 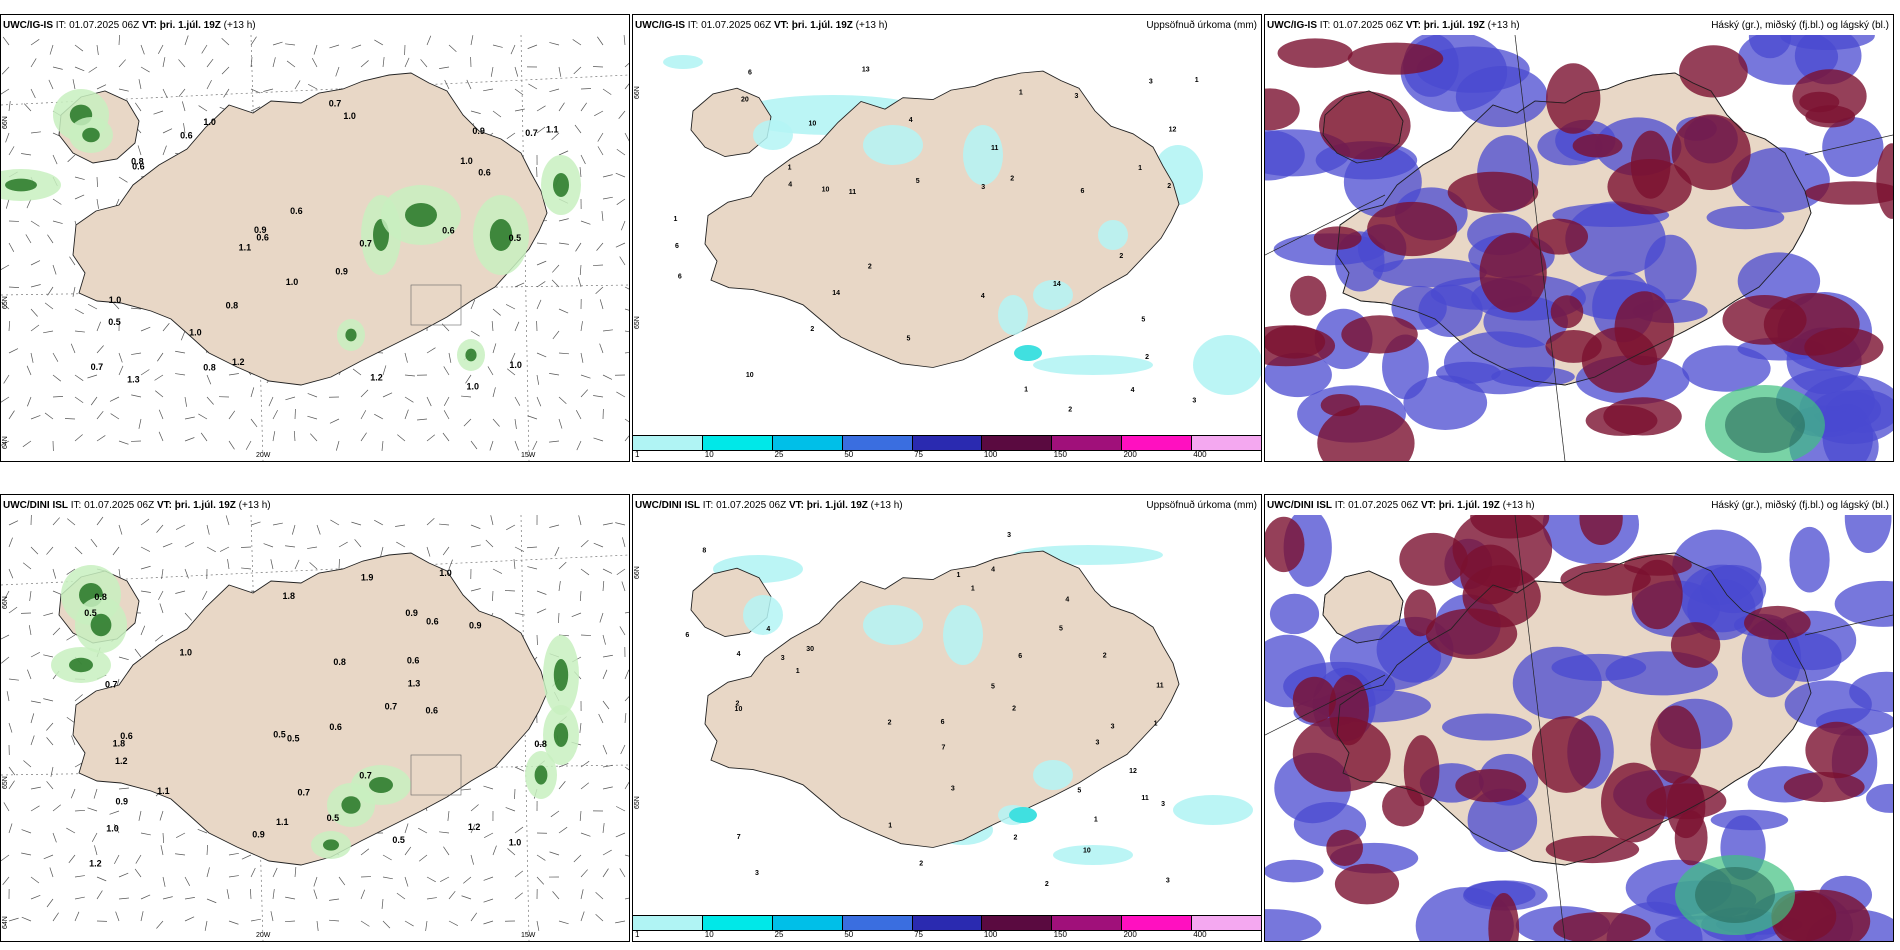 I want to click on precip-area, so click(x=893, y=145).